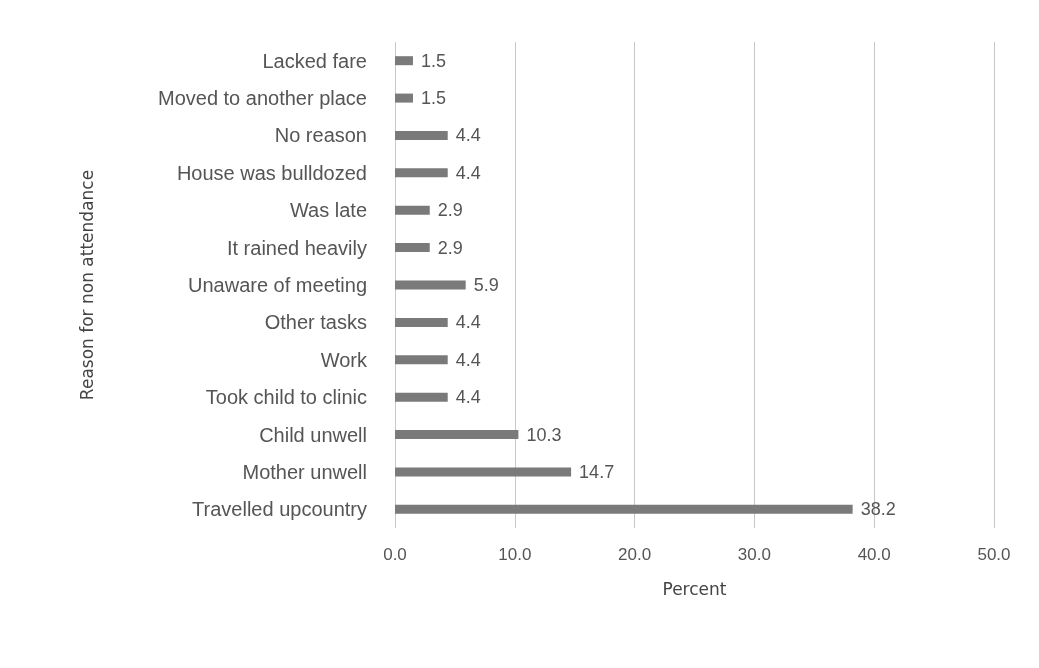  Describe the element at coordinates (395, 554) in the screenshot. I see `x-tick-label: 0.0` at that location.